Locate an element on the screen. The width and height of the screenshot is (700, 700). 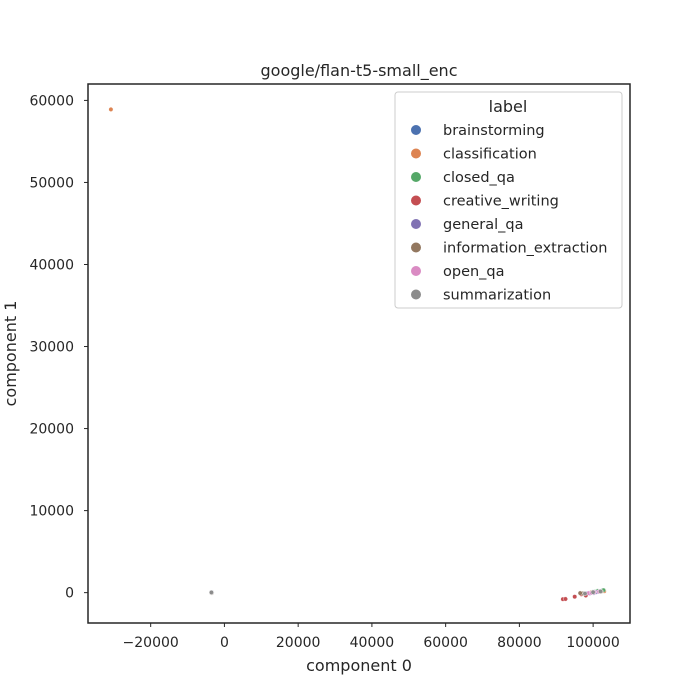
y-tick-label: 20000 is located at coordinates (51, 430).